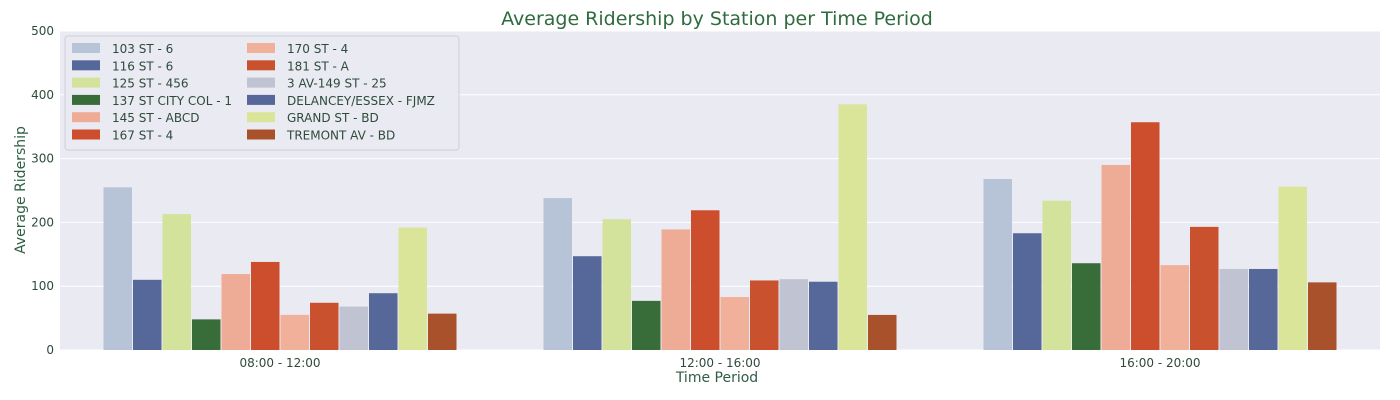  I want to click on legend-entry: 170 ST - 4, so click(317, 49).